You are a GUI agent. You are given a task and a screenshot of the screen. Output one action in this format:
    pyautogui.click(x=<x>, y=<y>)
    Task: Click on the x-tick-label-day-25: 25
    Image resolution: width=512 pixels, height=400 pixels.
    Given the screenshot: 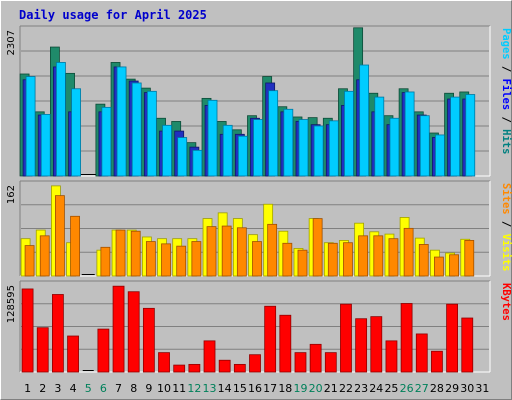 What is the action you would take?
    pyautogui.click(x=391, y=388)
    